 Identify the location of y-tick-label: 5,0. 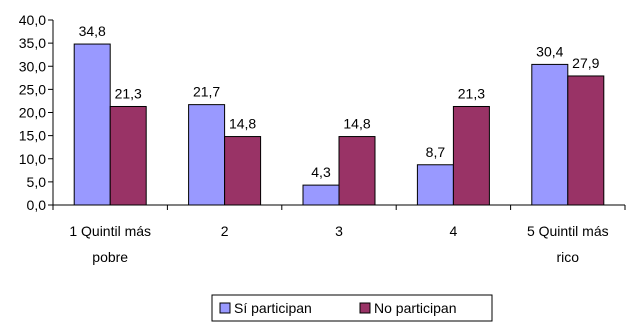
(37, 182).